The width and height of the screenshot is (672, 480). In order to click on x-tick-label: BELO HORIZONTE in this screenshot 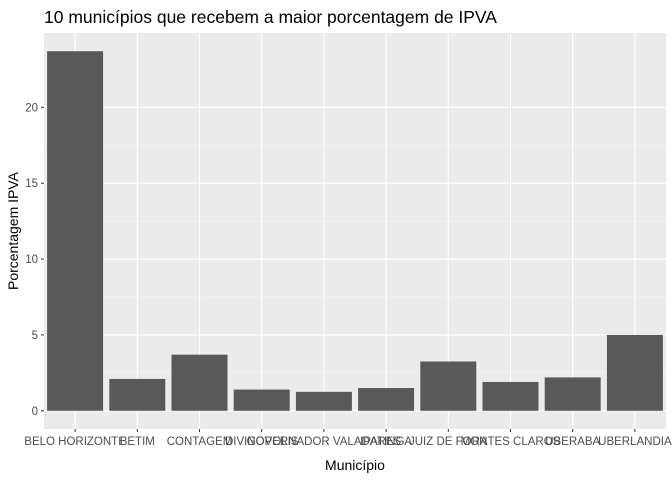, I will do `click(75, 442)`.